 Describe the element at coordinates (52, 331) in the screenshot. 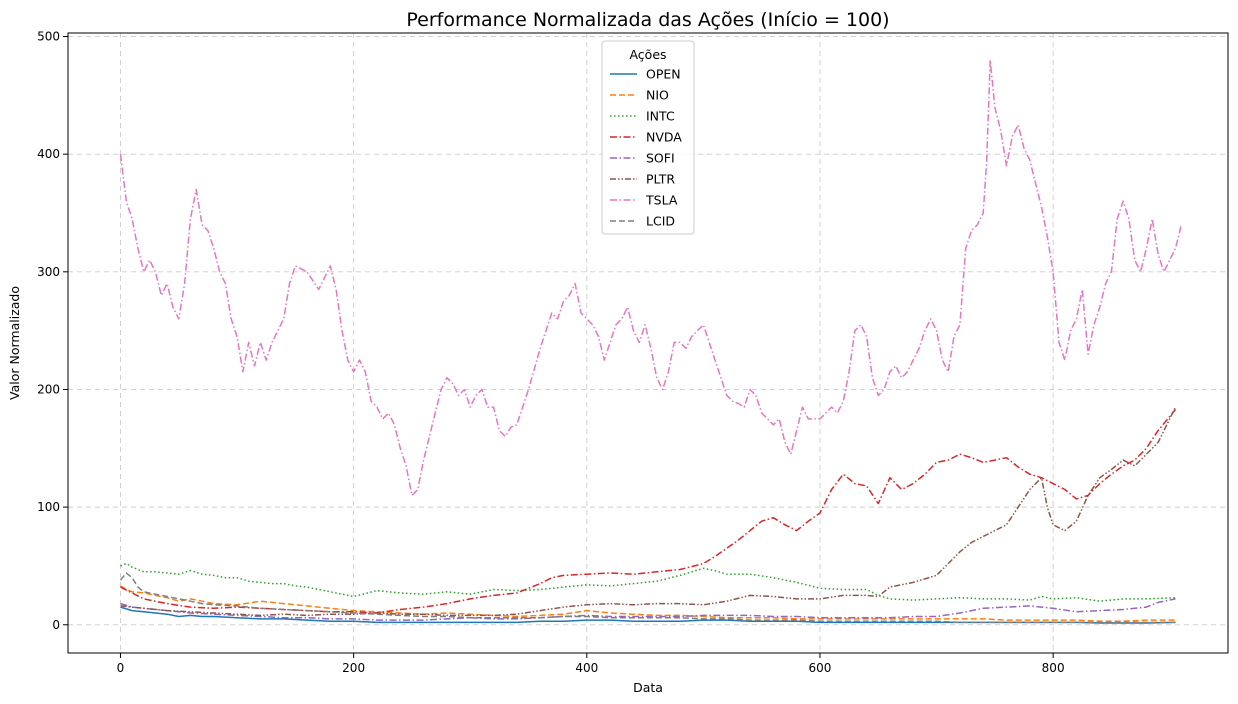

I see `y-axis: 0 100 200 300 400 500` at that location.